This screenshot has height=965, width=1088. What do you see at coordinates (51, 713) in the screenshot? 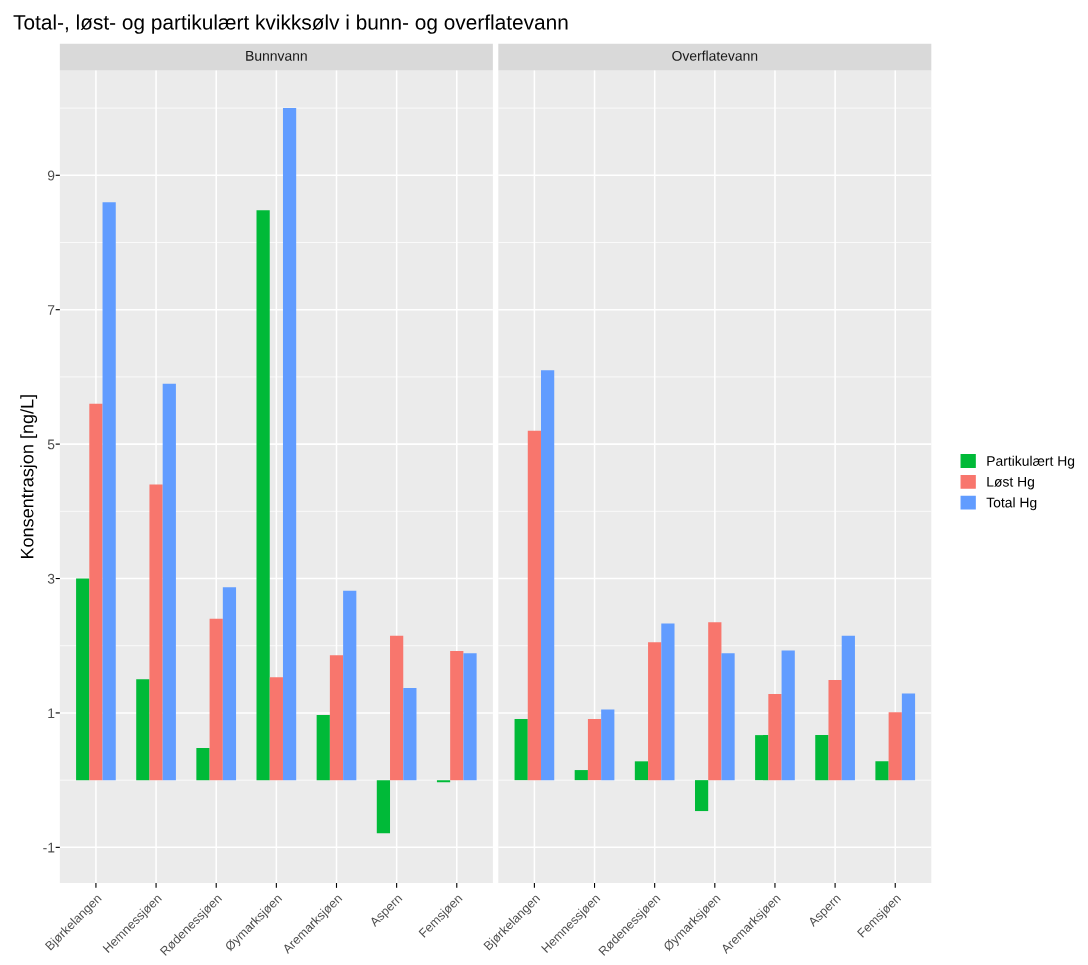
I see `y-tick-label: 1` at bounding box center [51, 713].